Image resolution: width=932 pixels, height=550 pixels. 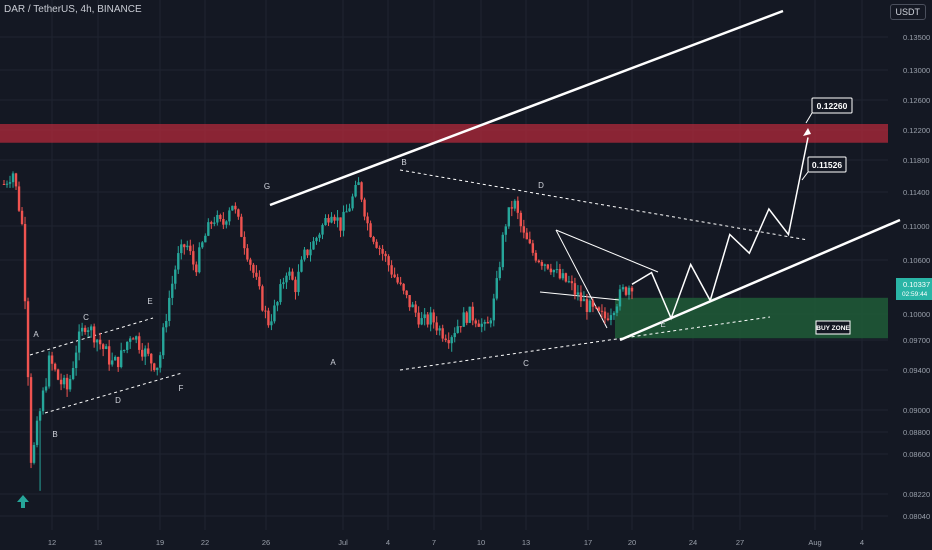 I want to click on y-tick-label: 0.12200, so click(x=916, y=130).